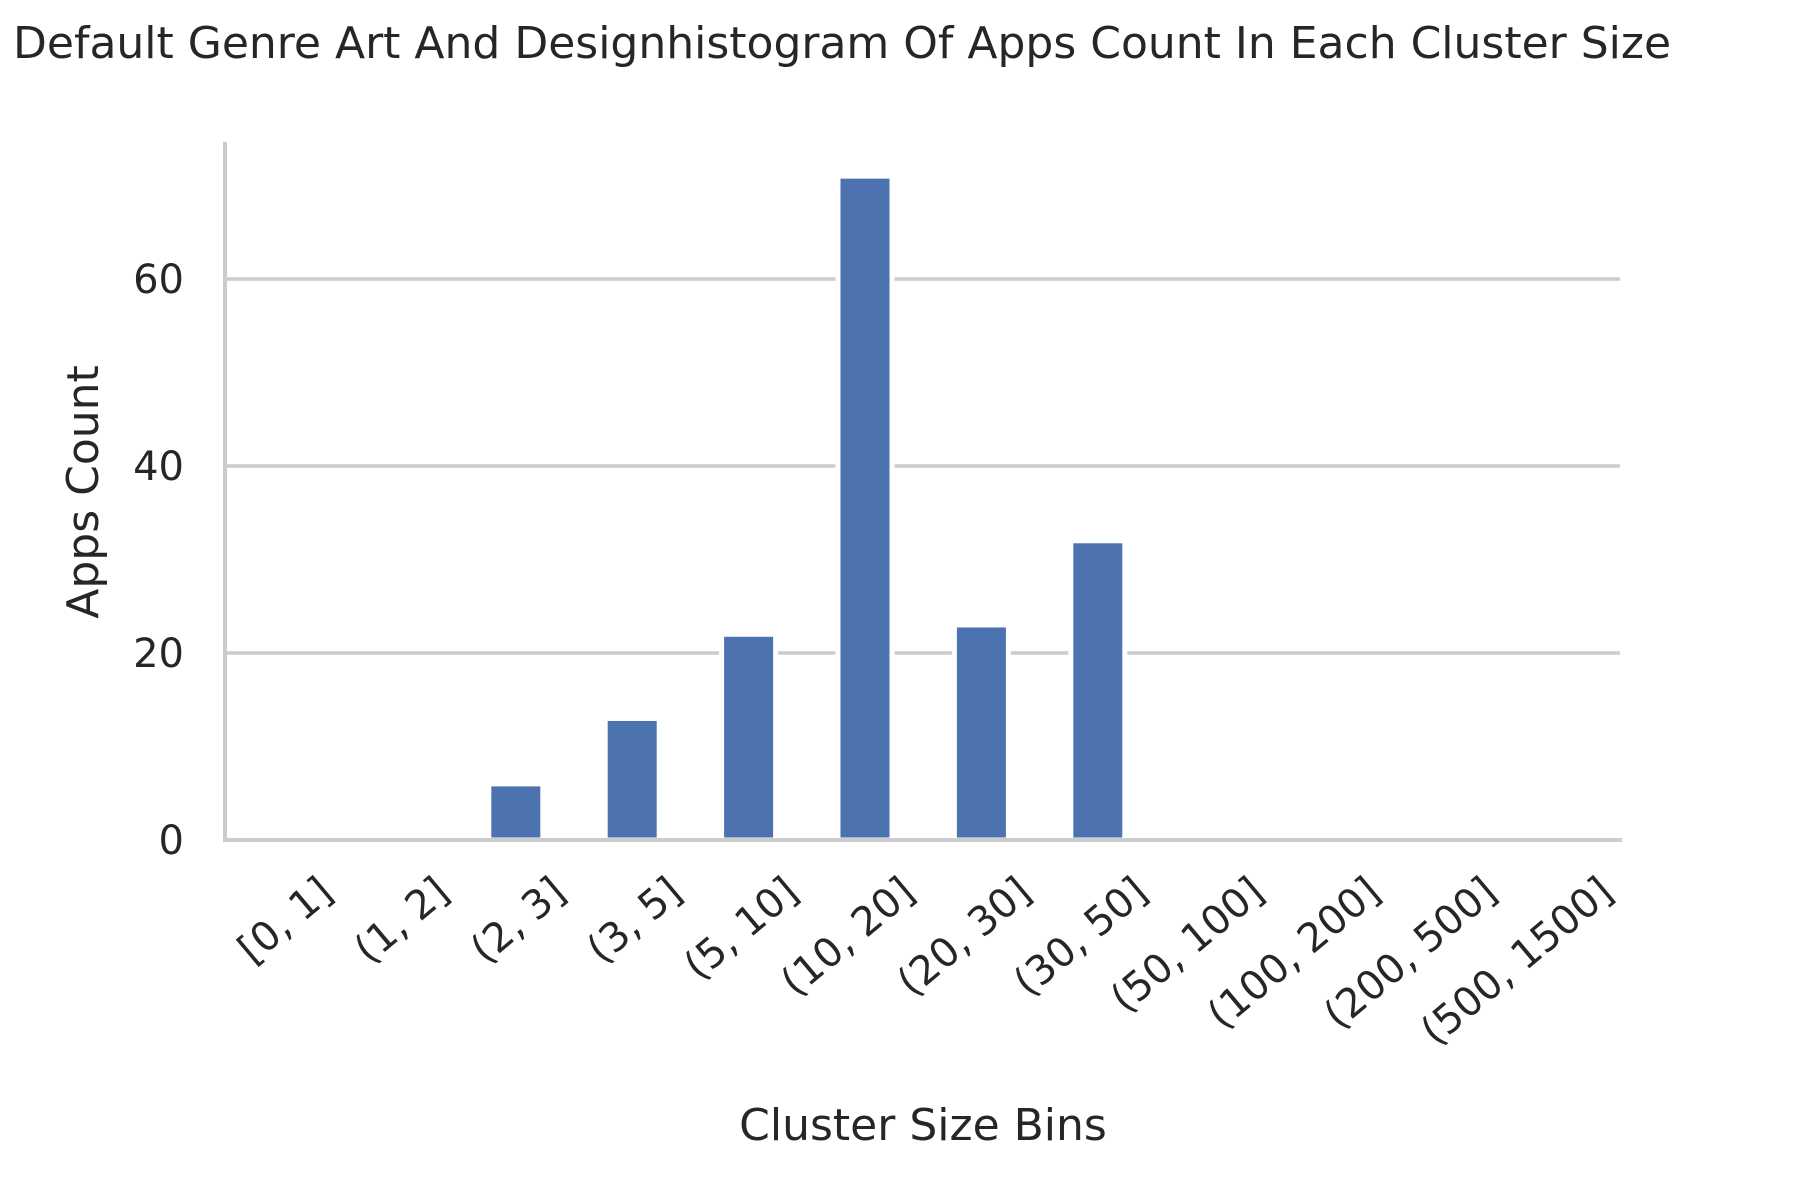 The width and height of the screenshot is (1800, 1200). Describe the element at coordinates (518, 920) in the screenshot. I see `x-tick-label-2: (2, 3]` at that location.